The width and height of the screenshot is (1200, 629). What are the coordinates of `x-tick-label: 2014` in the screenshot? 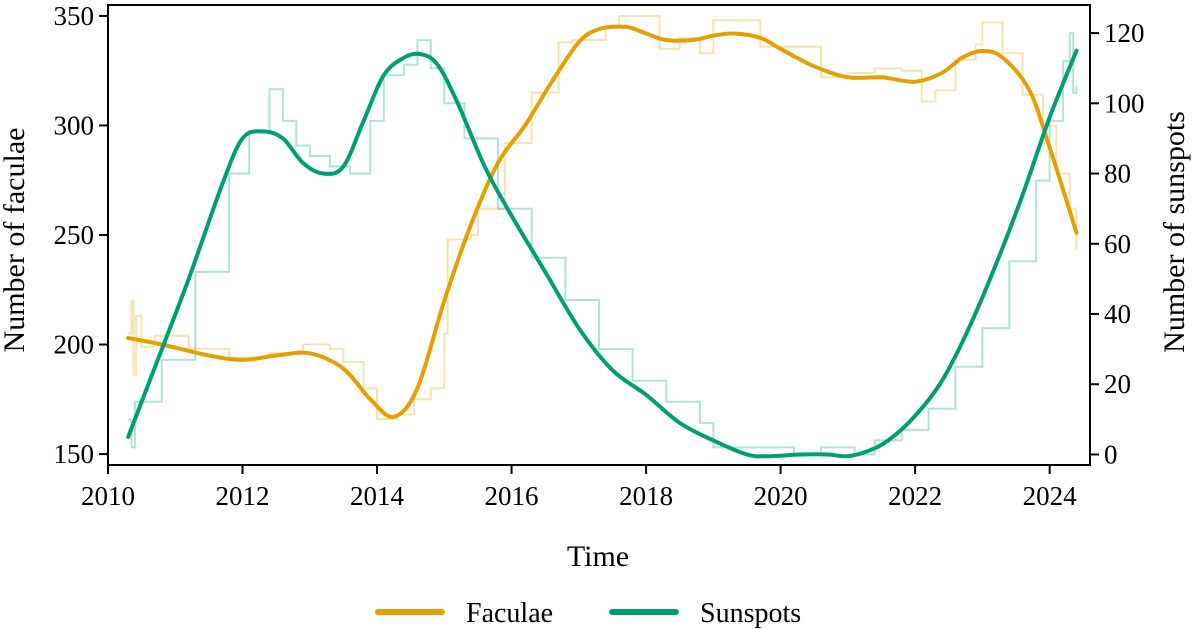 It's located at (377, 496).